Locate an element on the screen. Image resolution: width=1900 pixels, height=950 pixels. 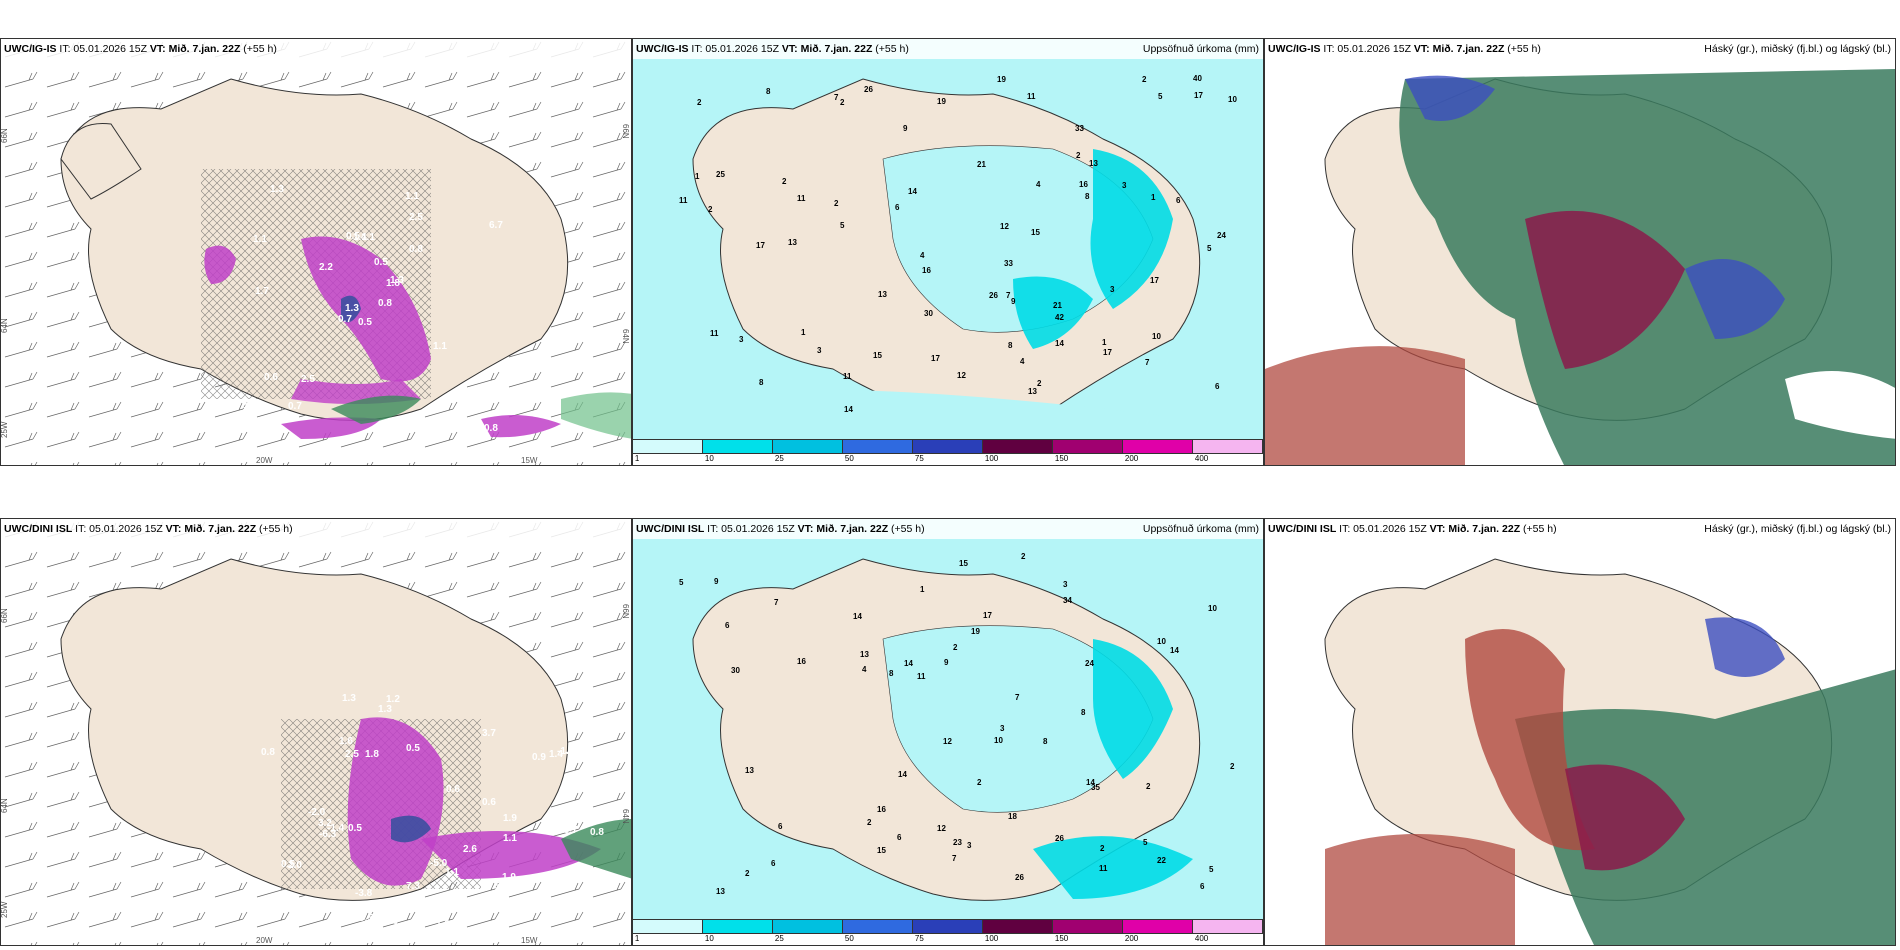
value-label: -2.1 is located at coordinates (580, 722).